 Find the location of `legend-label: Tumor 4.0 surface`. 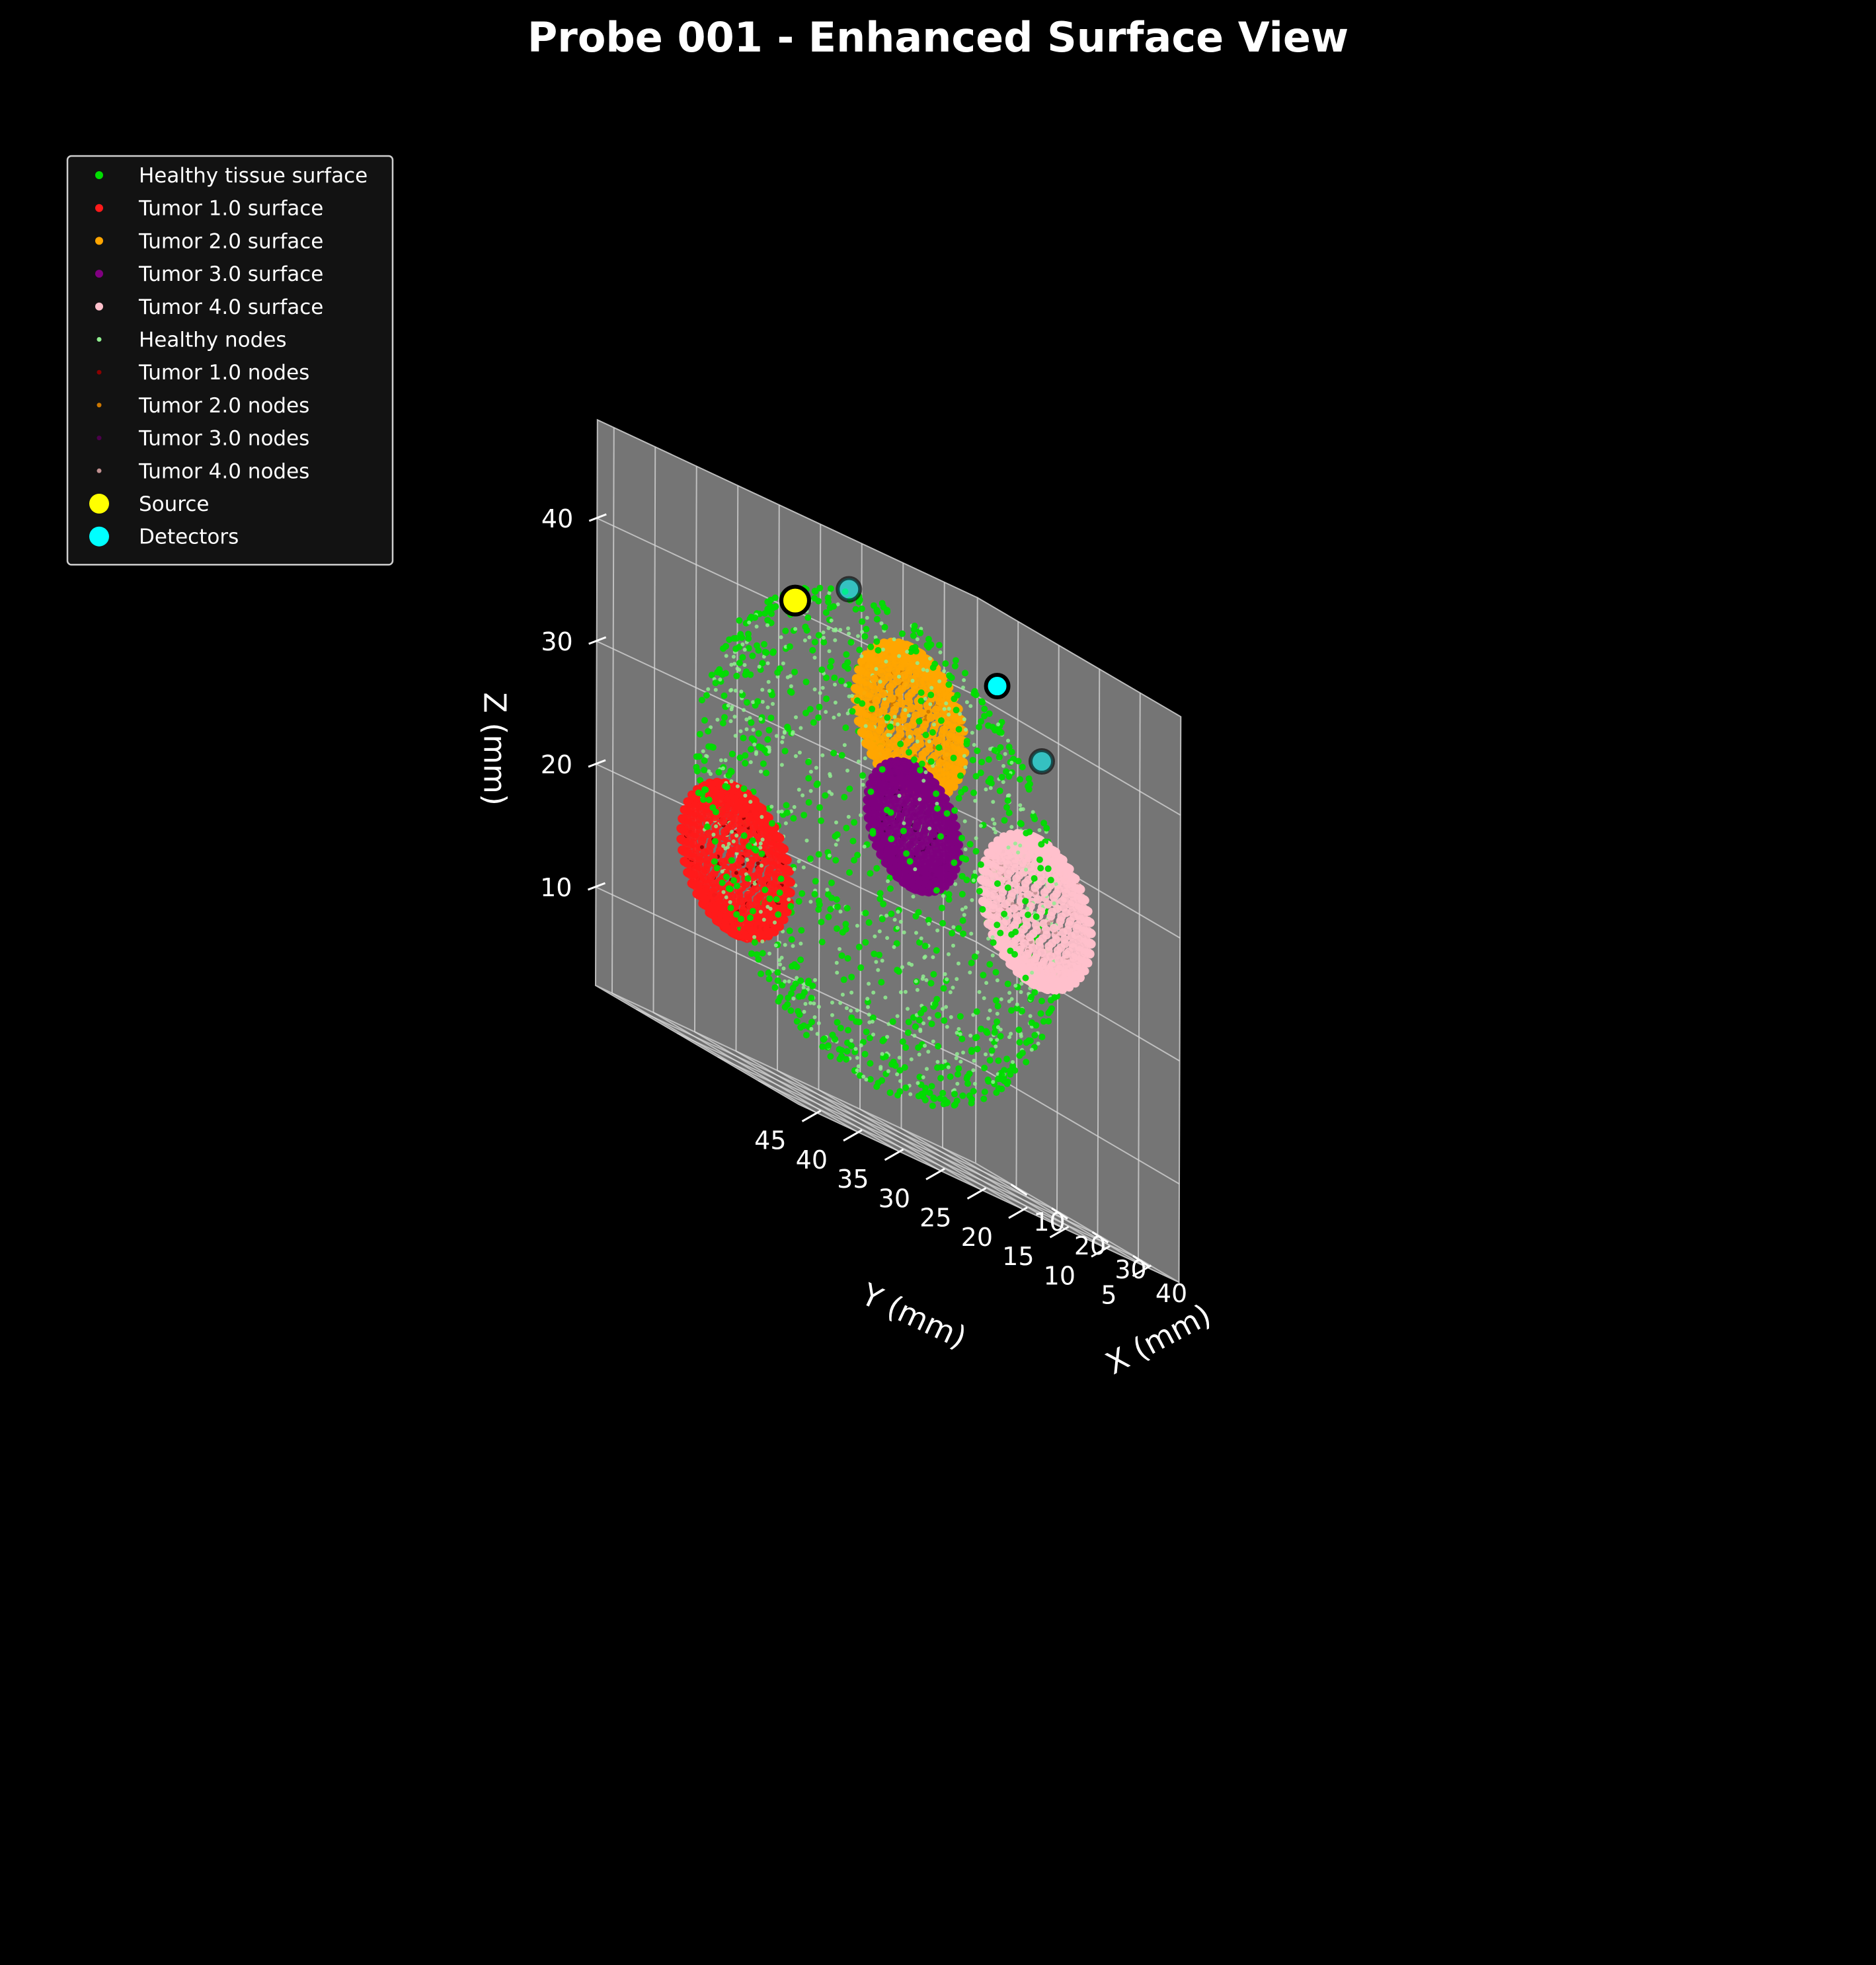

legend-label: Tumor 4.0 surface is located at coordinates (230, 307).